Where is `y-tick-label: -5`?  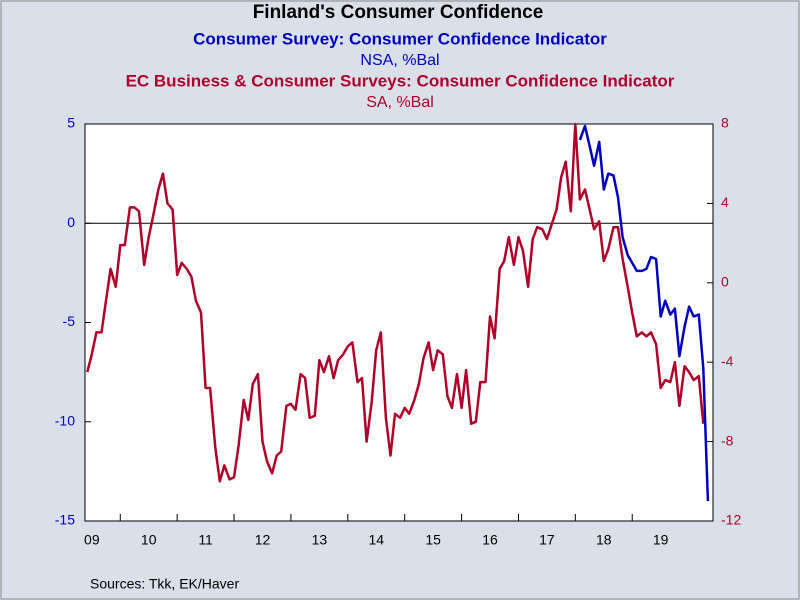 y-tick-label: -5 is located at coordinates (69, 321).